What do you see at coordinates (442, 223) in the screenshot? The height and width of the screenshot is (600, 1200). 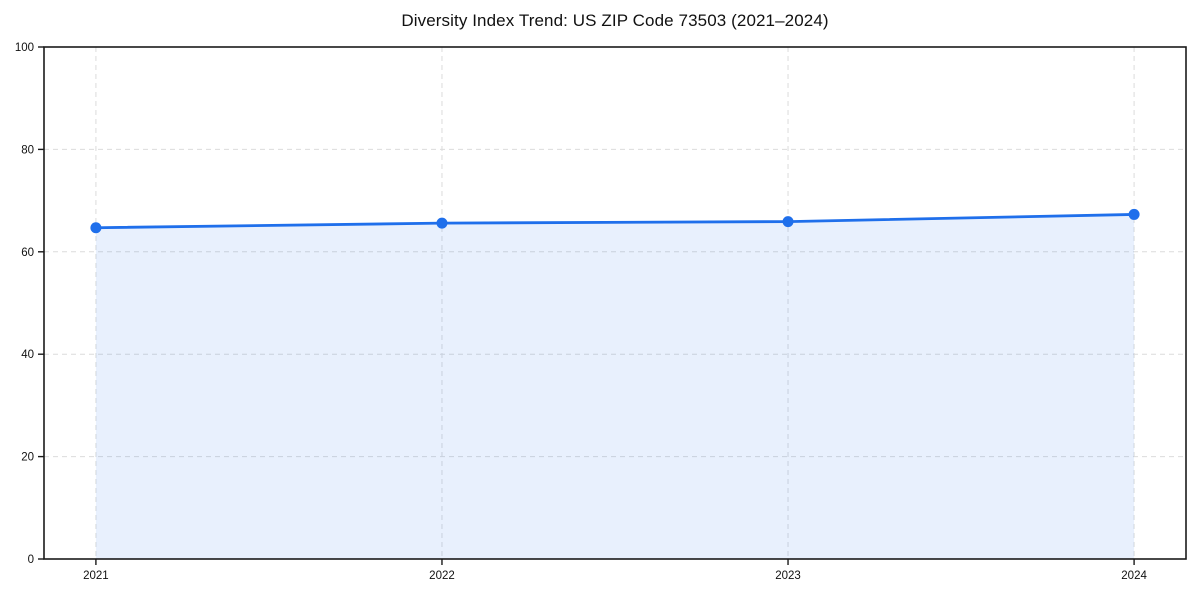 I see `data-point-2022` at bounding box center [442, 223].